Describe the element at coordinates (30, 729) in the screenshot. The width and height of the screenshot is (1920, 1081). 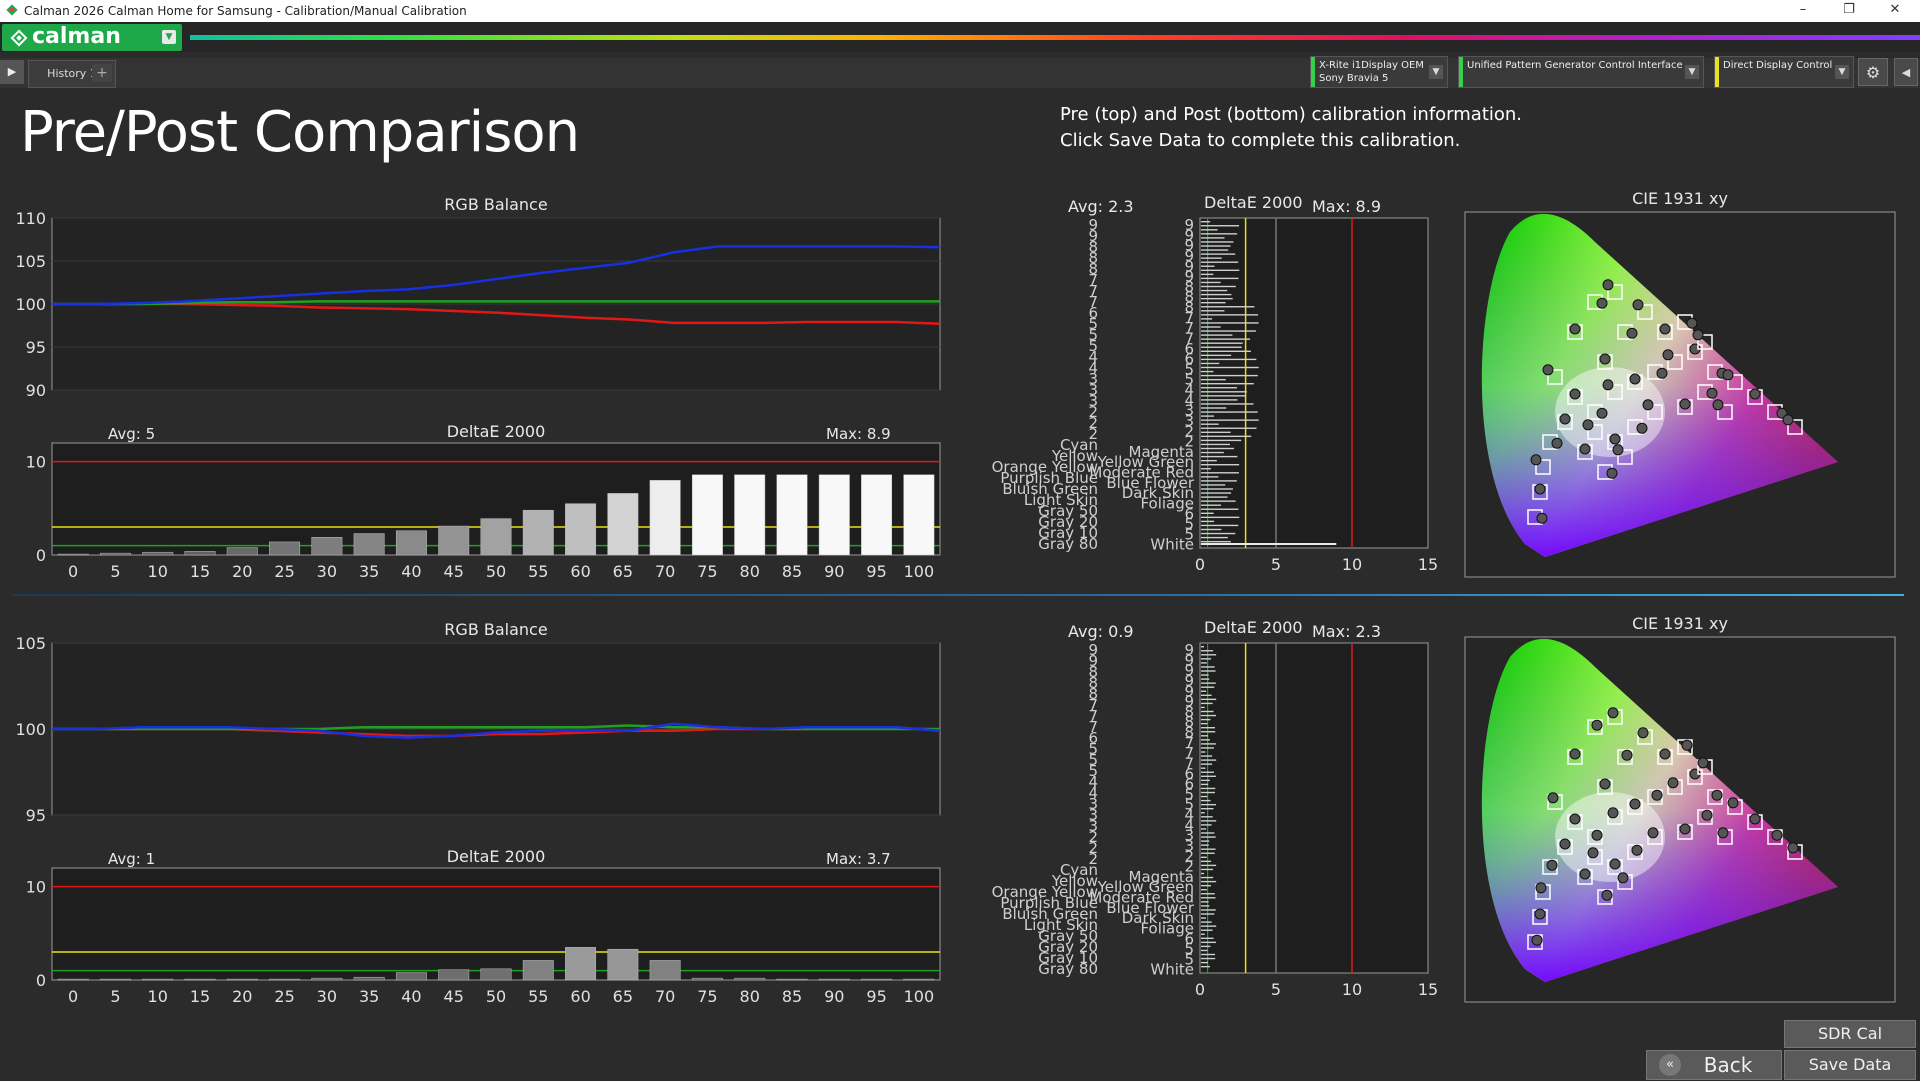
I see `y-tick-label: 100` at that location.